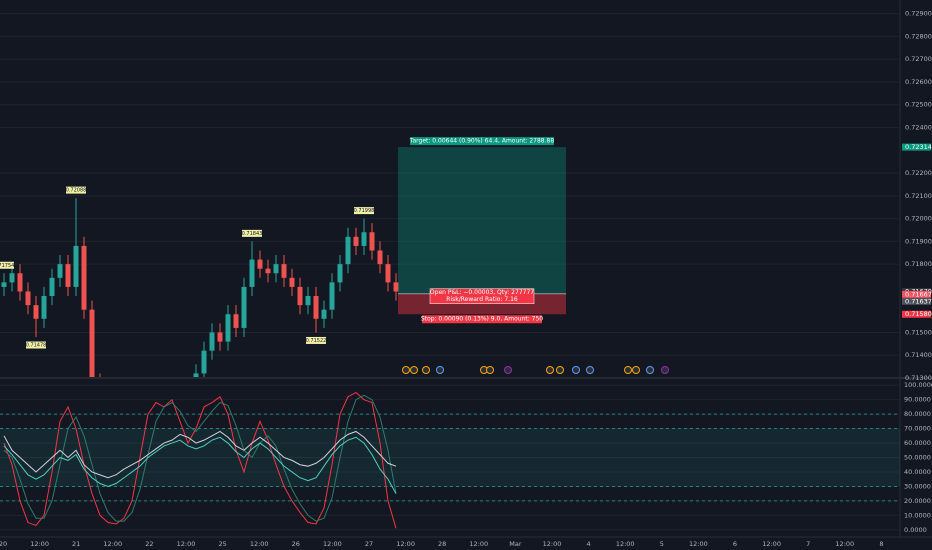  What do you see at coordinates (918, 105) in the screenshot?
I see `y-tick-label: 0.72500` at bounding box center [918, 105].